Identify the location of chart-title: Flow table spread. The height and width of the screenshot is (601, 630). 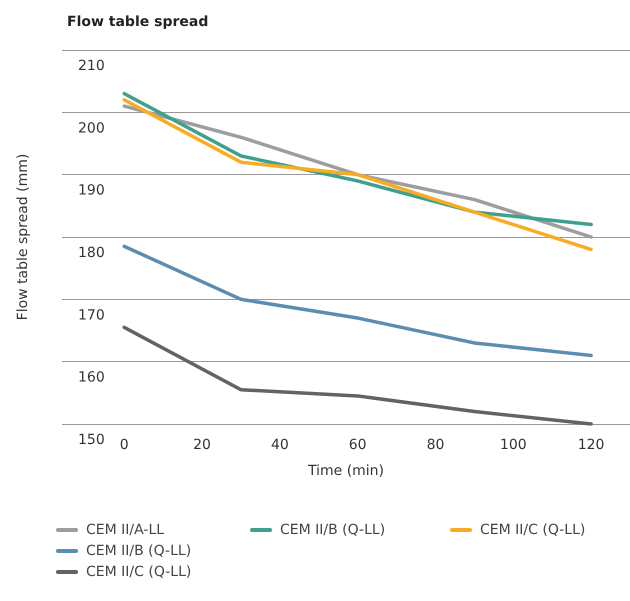
(137, 22).